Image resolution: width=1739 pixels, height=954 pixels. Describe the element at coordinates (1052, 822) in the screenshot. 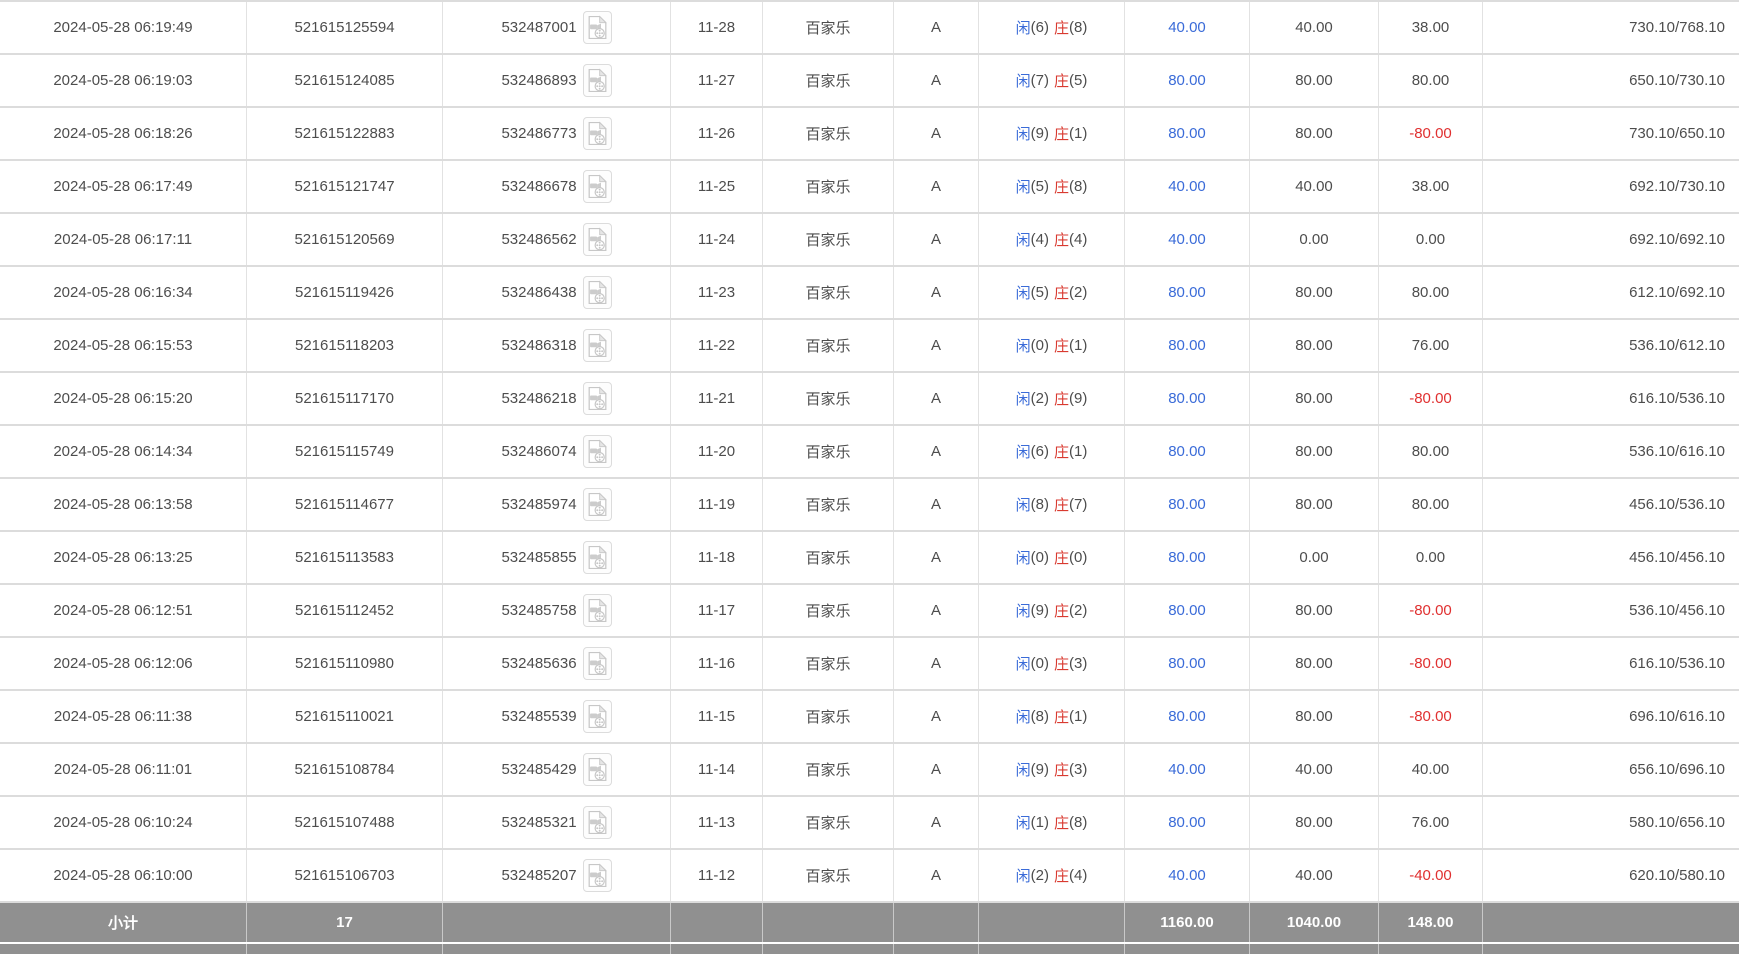

I see `result-cell: 闲 (1) 庄 (8)` at that location.